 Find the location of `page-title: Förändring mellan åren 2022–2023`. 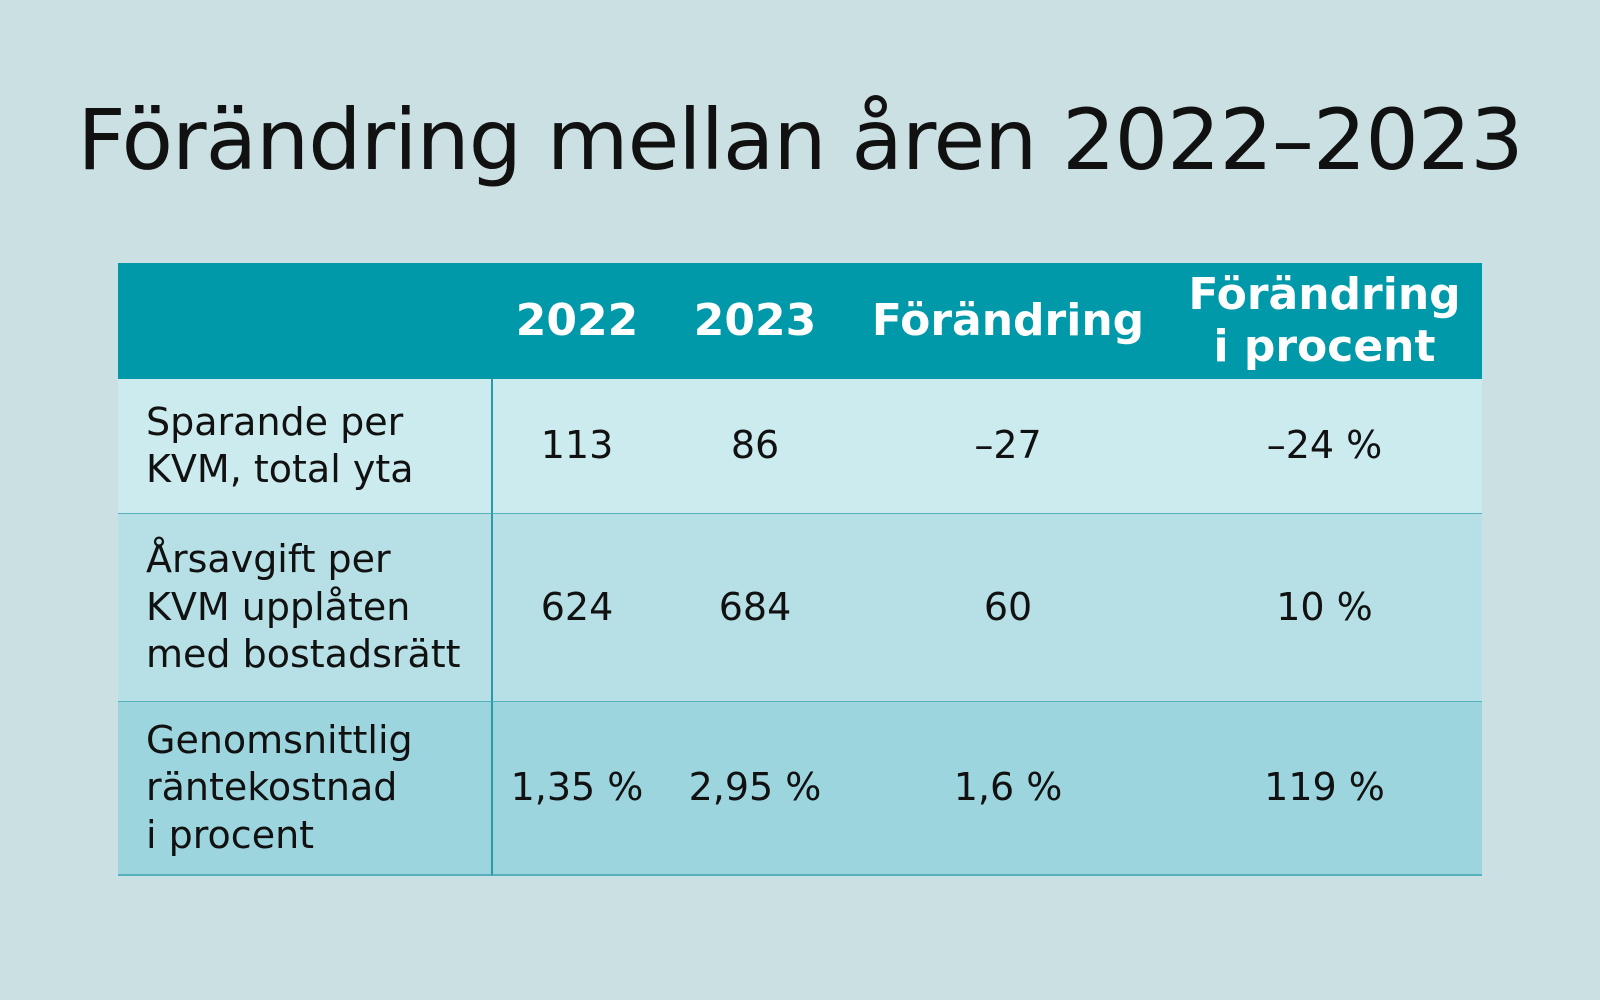

page-title: Förändring mellan åren 2022–2023 is located at coordinates (800, 140).